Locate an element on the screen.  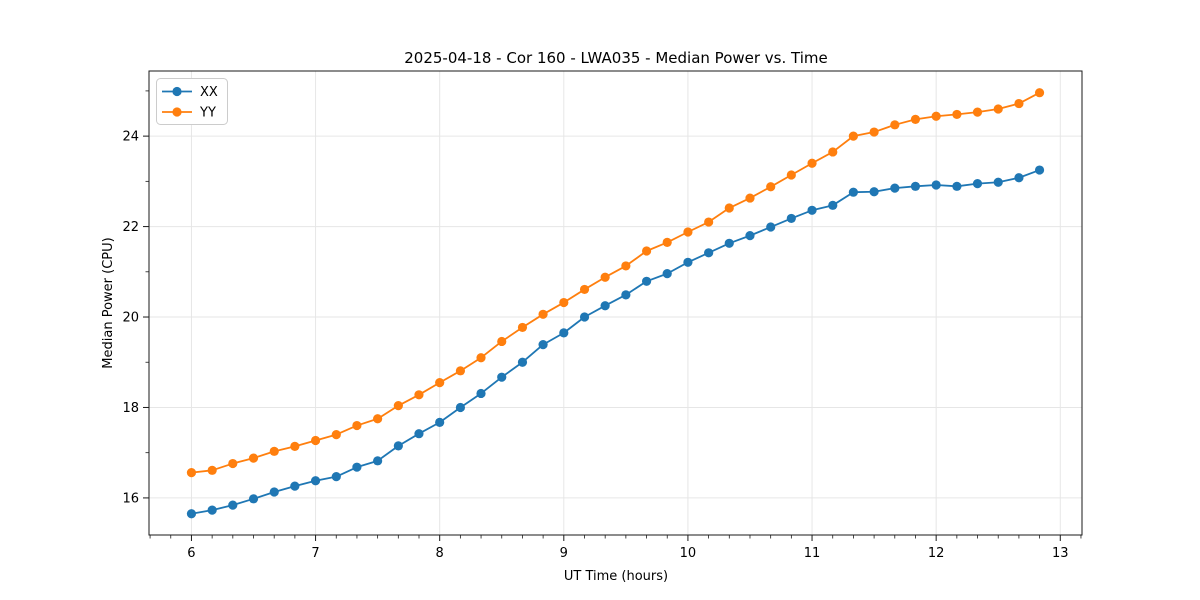
y-axis-label: Median Power (CPU) is located at coordinates (108, 302).